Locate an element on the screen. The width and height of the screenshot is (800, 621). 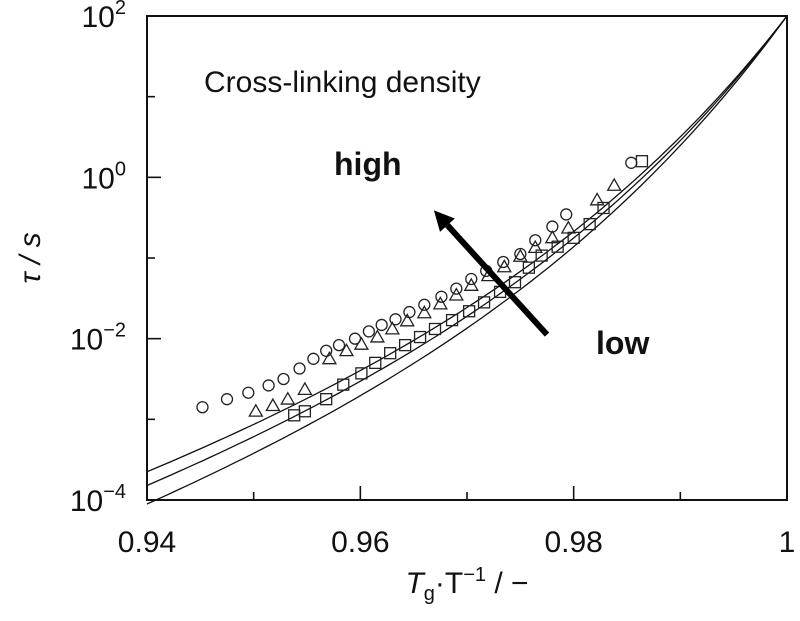
y-axis-title-text: τ / s is located at coordinates (30, 257).